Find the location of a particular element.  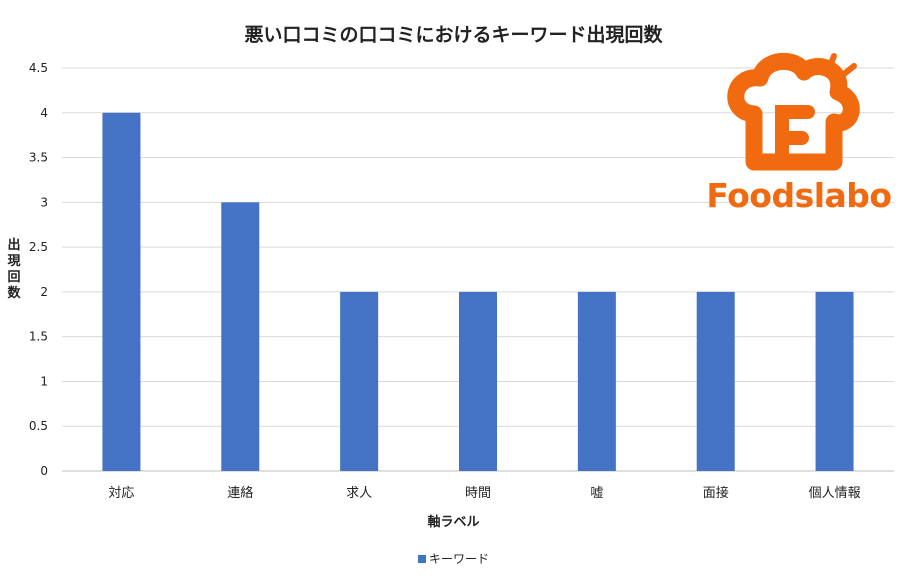

x-tick-label: 求人 is located at coordinates (359, 493).